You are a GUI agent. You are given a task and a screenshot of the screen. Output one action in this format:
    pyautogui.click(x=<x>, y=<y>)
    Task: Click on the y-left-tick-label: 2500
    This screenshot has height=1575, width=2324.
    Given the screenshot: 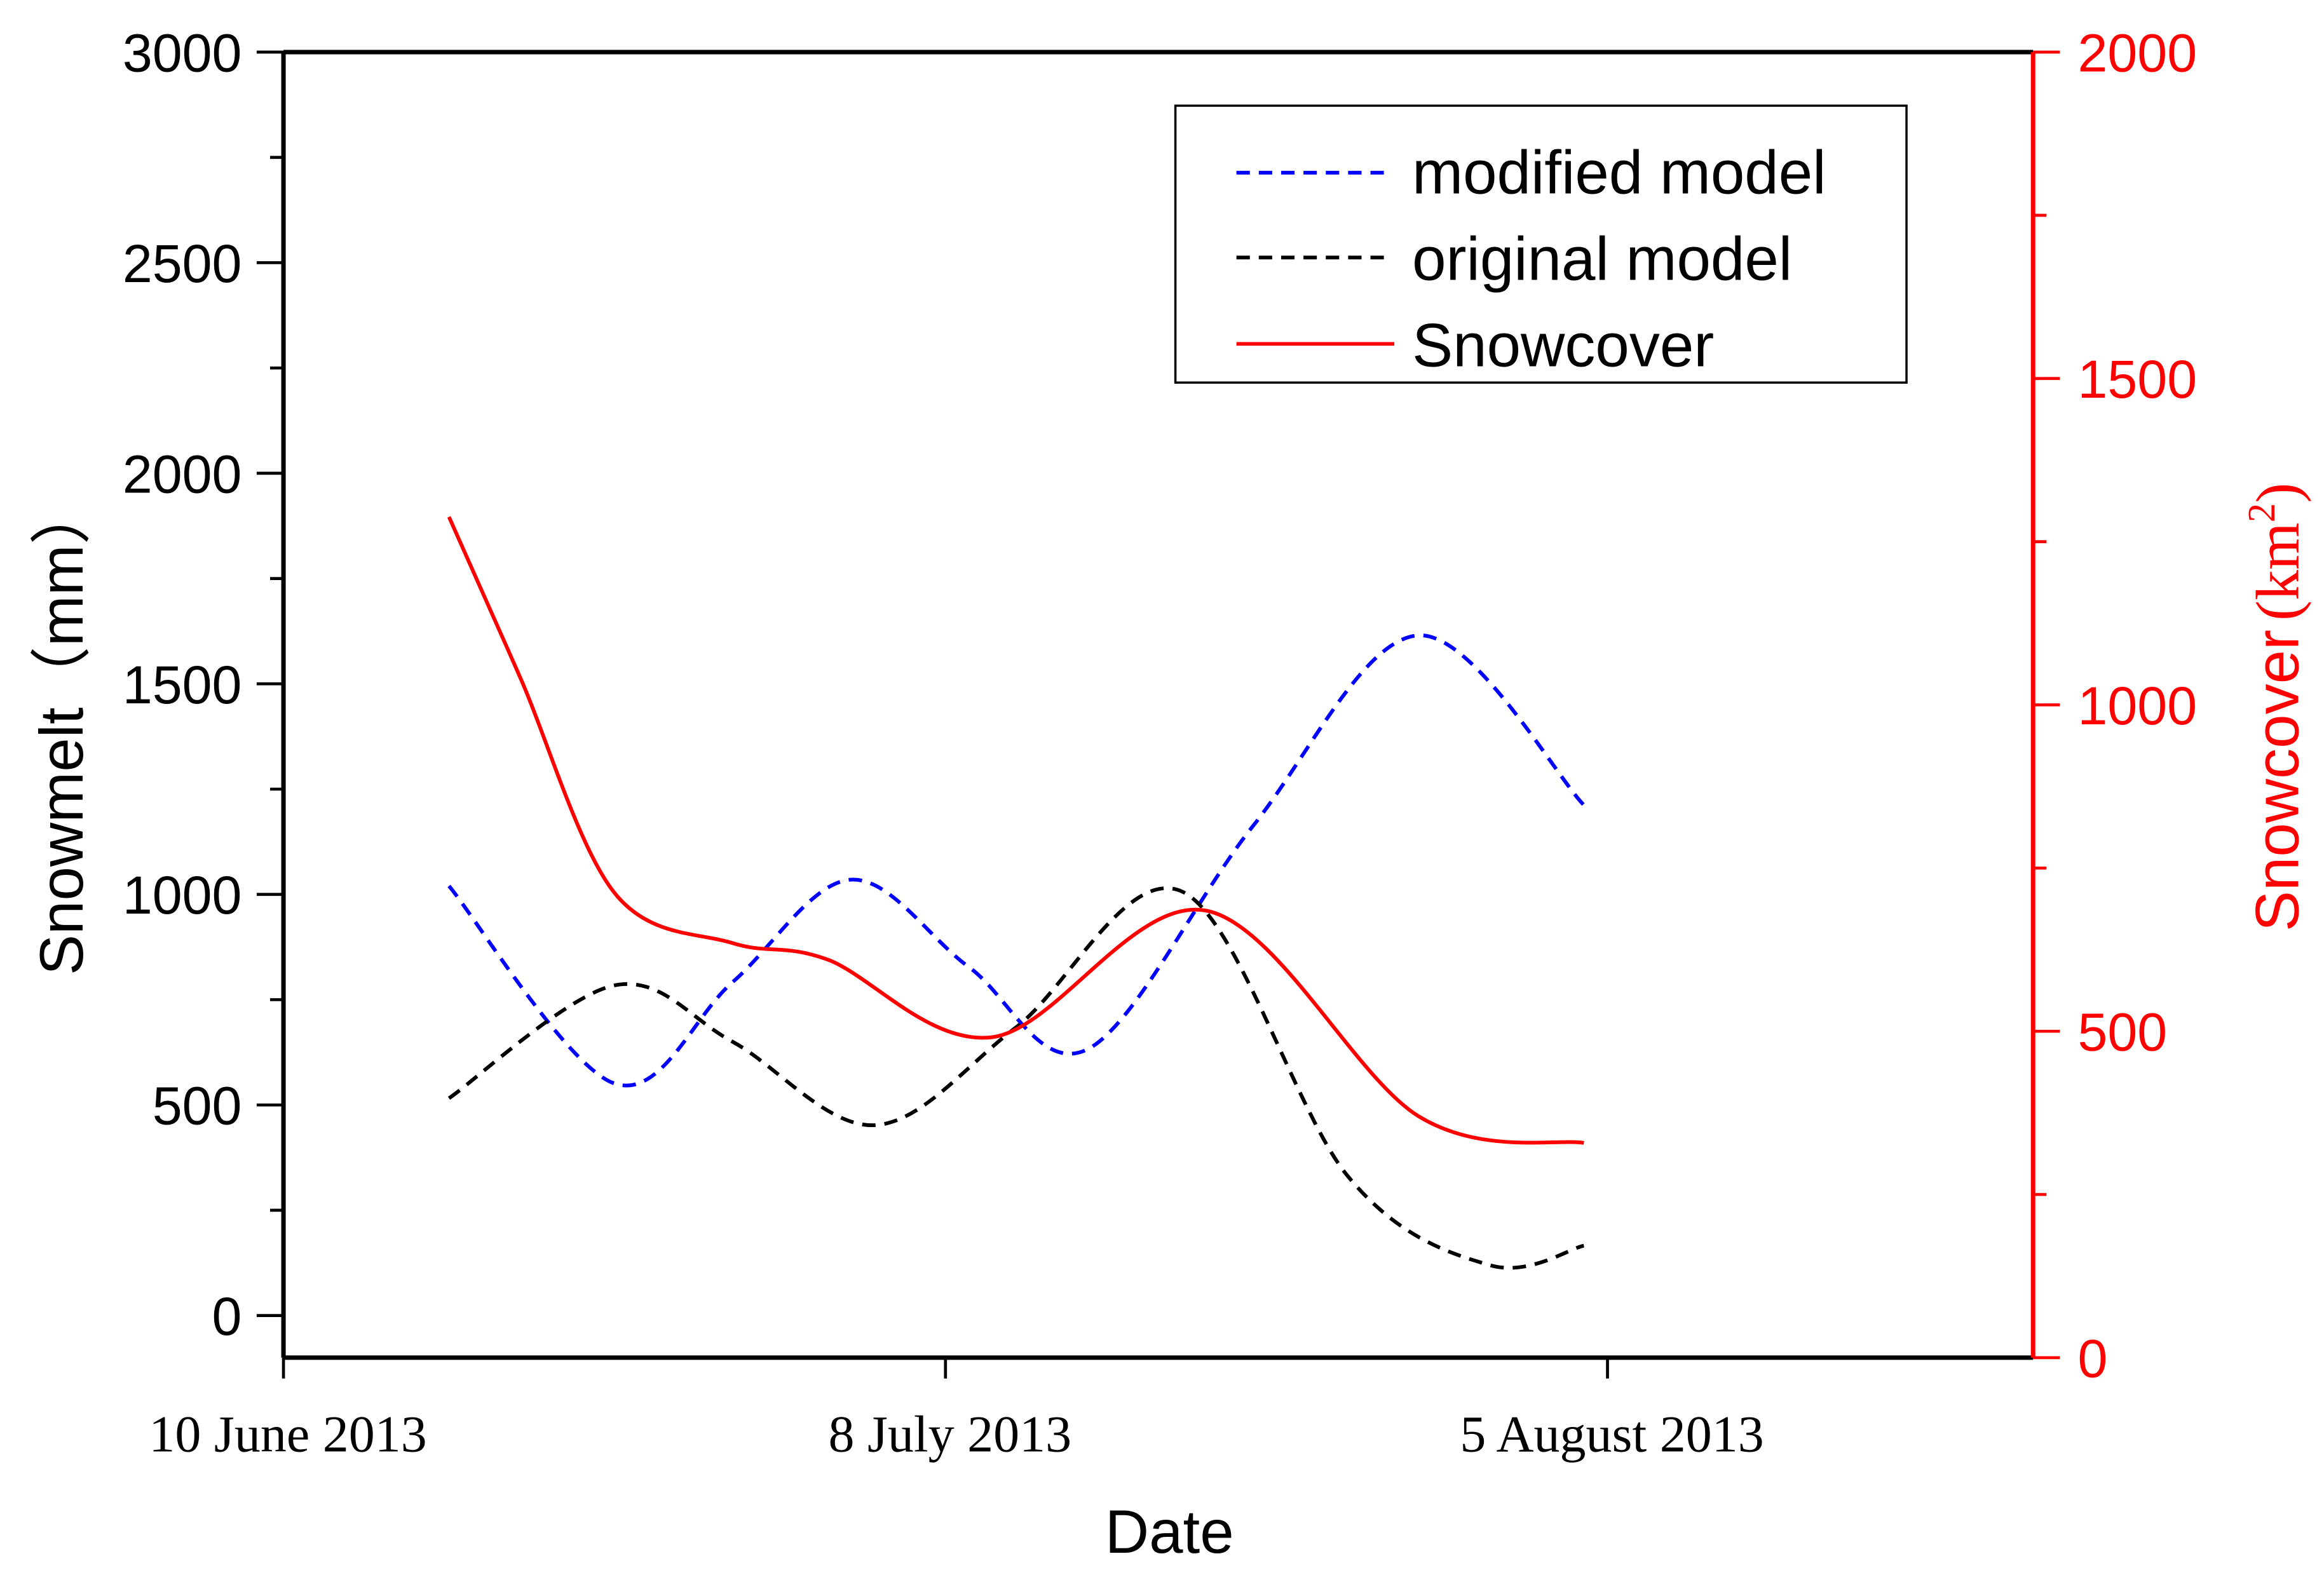 What is the action you would take?
    pyautogui.click(x=182, y=264)
    